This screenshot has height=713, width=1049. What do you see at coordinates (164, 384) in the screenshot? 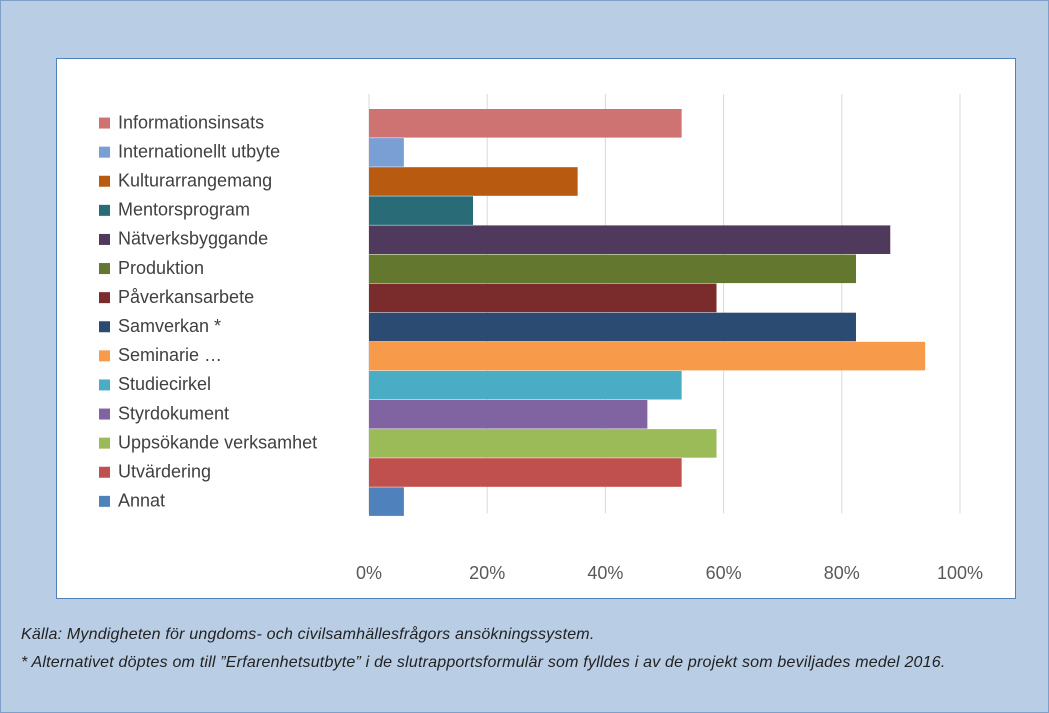
I see `legend-label: Studiecirkel` at bounding box center [164, 384].